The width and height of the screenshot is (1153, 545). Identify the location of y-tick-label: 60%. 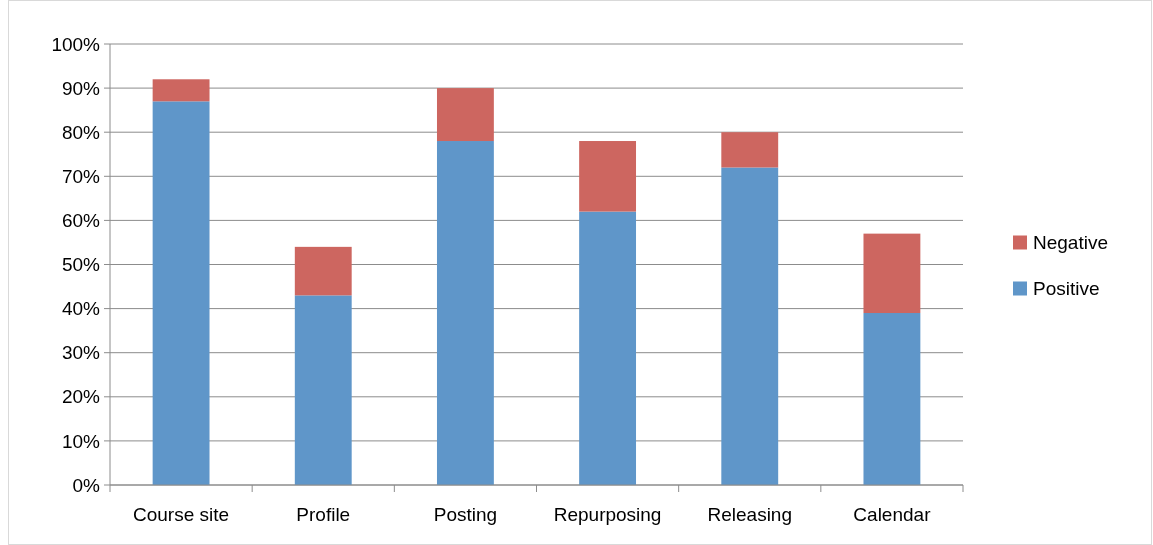
(81, 221).